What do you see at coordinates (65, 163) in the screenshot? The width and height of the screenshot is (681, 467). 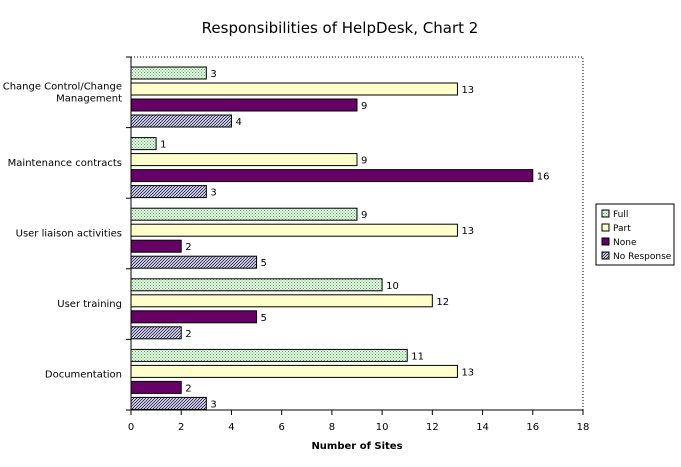 I see `category-label: Maintenance contracts` at bounding box center [65, 163].